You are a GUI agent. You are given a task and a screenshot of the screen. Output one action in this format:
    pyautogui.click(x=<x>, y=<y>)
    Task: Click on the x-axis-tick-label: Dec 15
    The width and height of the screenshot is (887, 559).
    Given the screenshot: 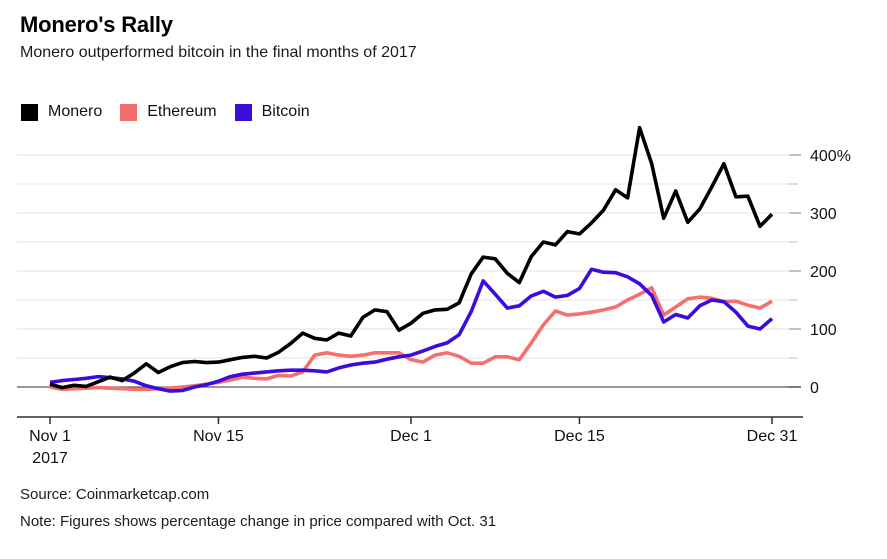 What is the action you would take?
    pyautogui.click(x=579, y=436)
    